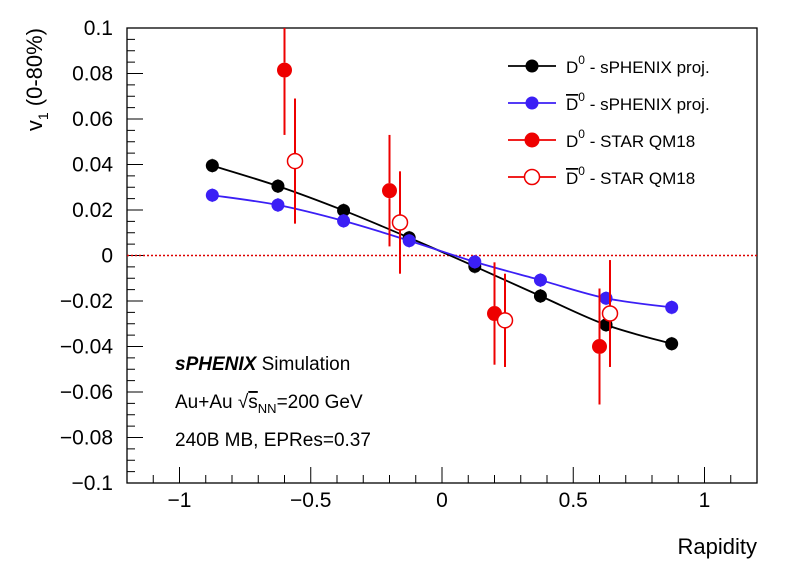 The image size is (798, 575). I want to click on y-tick-label: 0.1, so click(98, 28).